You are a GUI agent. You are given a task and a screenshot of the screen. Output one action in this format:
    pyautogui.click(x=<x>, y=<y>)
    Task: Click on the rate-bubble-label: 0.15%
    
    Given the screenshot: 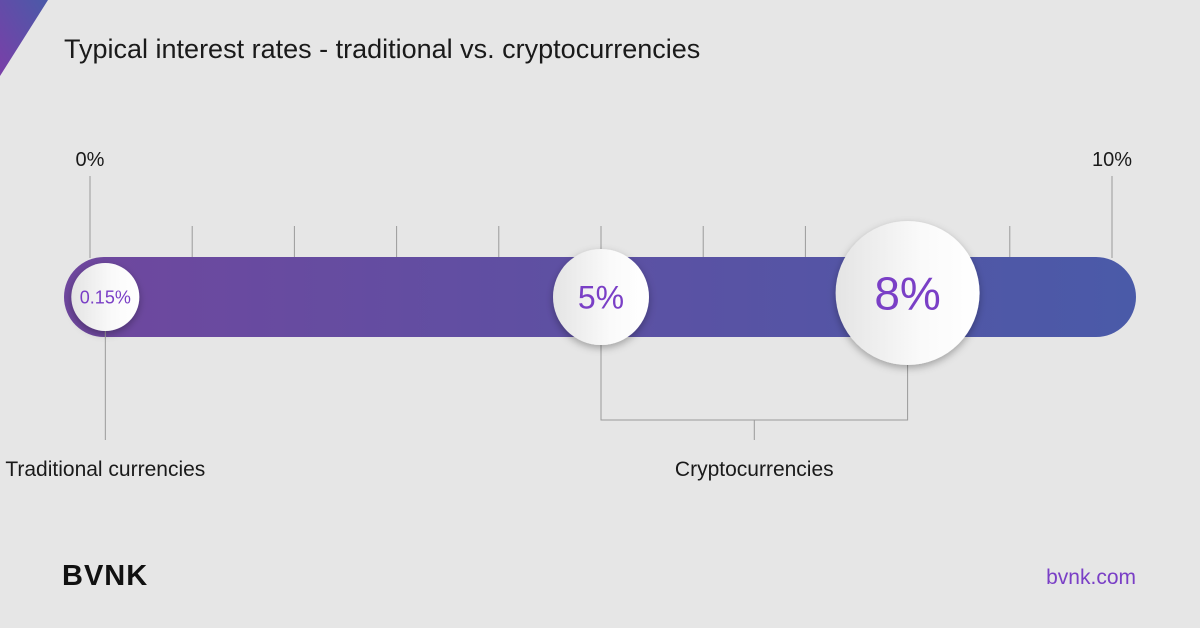 What is the action you would take?
    pyautogui.click(x=105, y=297)
    